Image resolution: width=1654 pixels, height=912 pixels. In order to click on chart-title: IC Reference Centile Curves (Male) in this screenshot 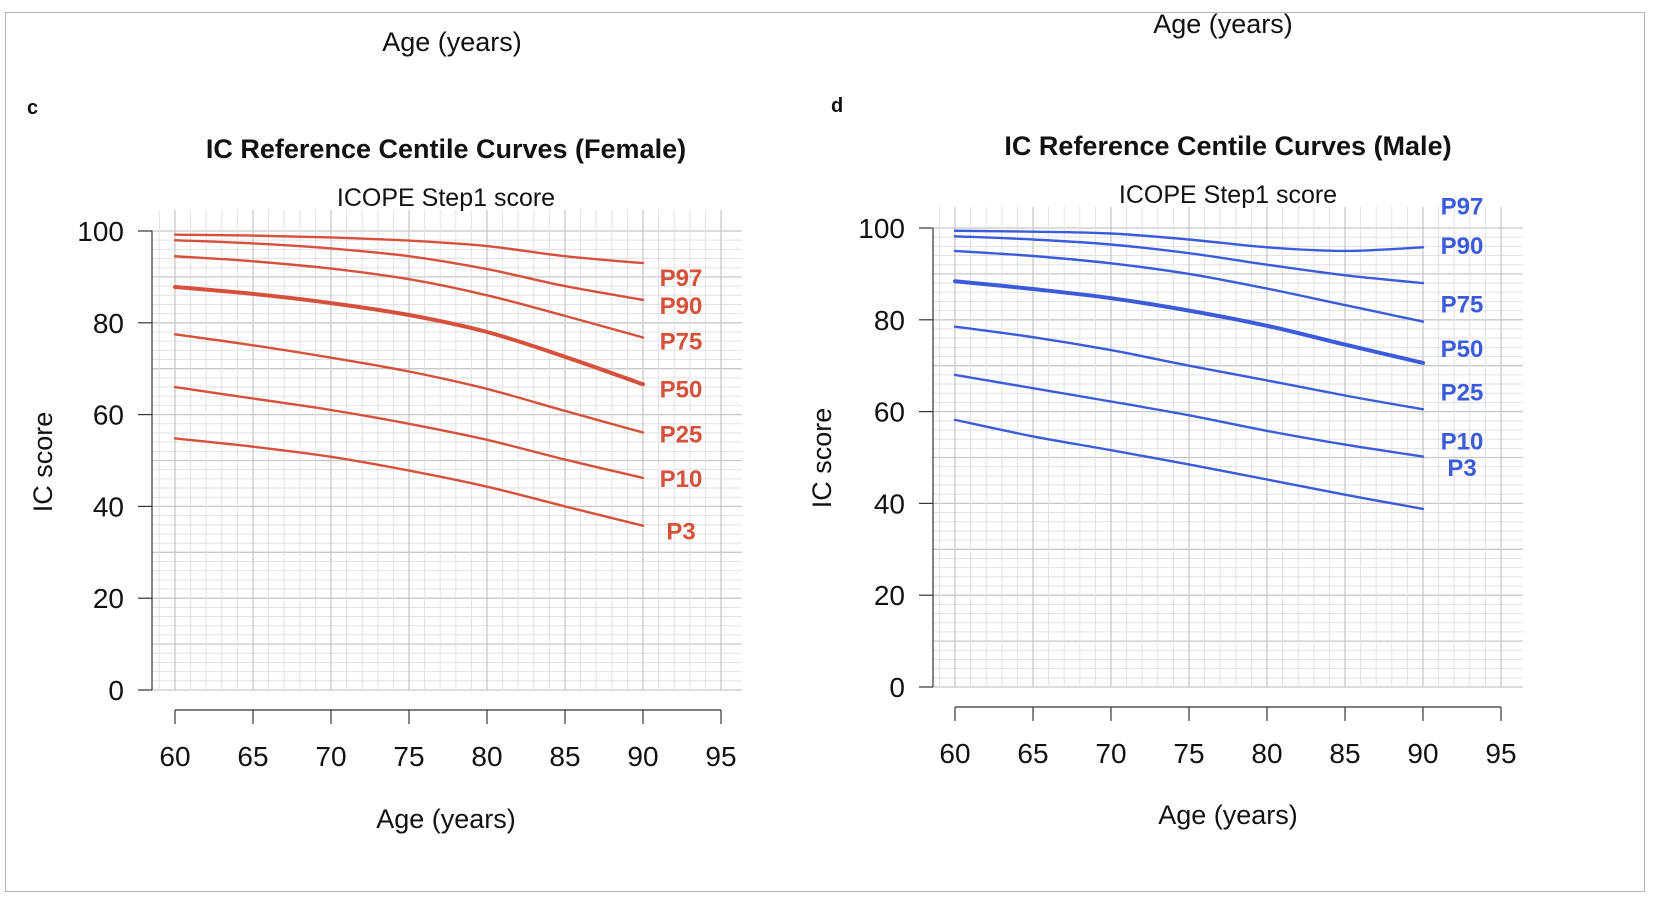, I will do `click(1227, 146)`.